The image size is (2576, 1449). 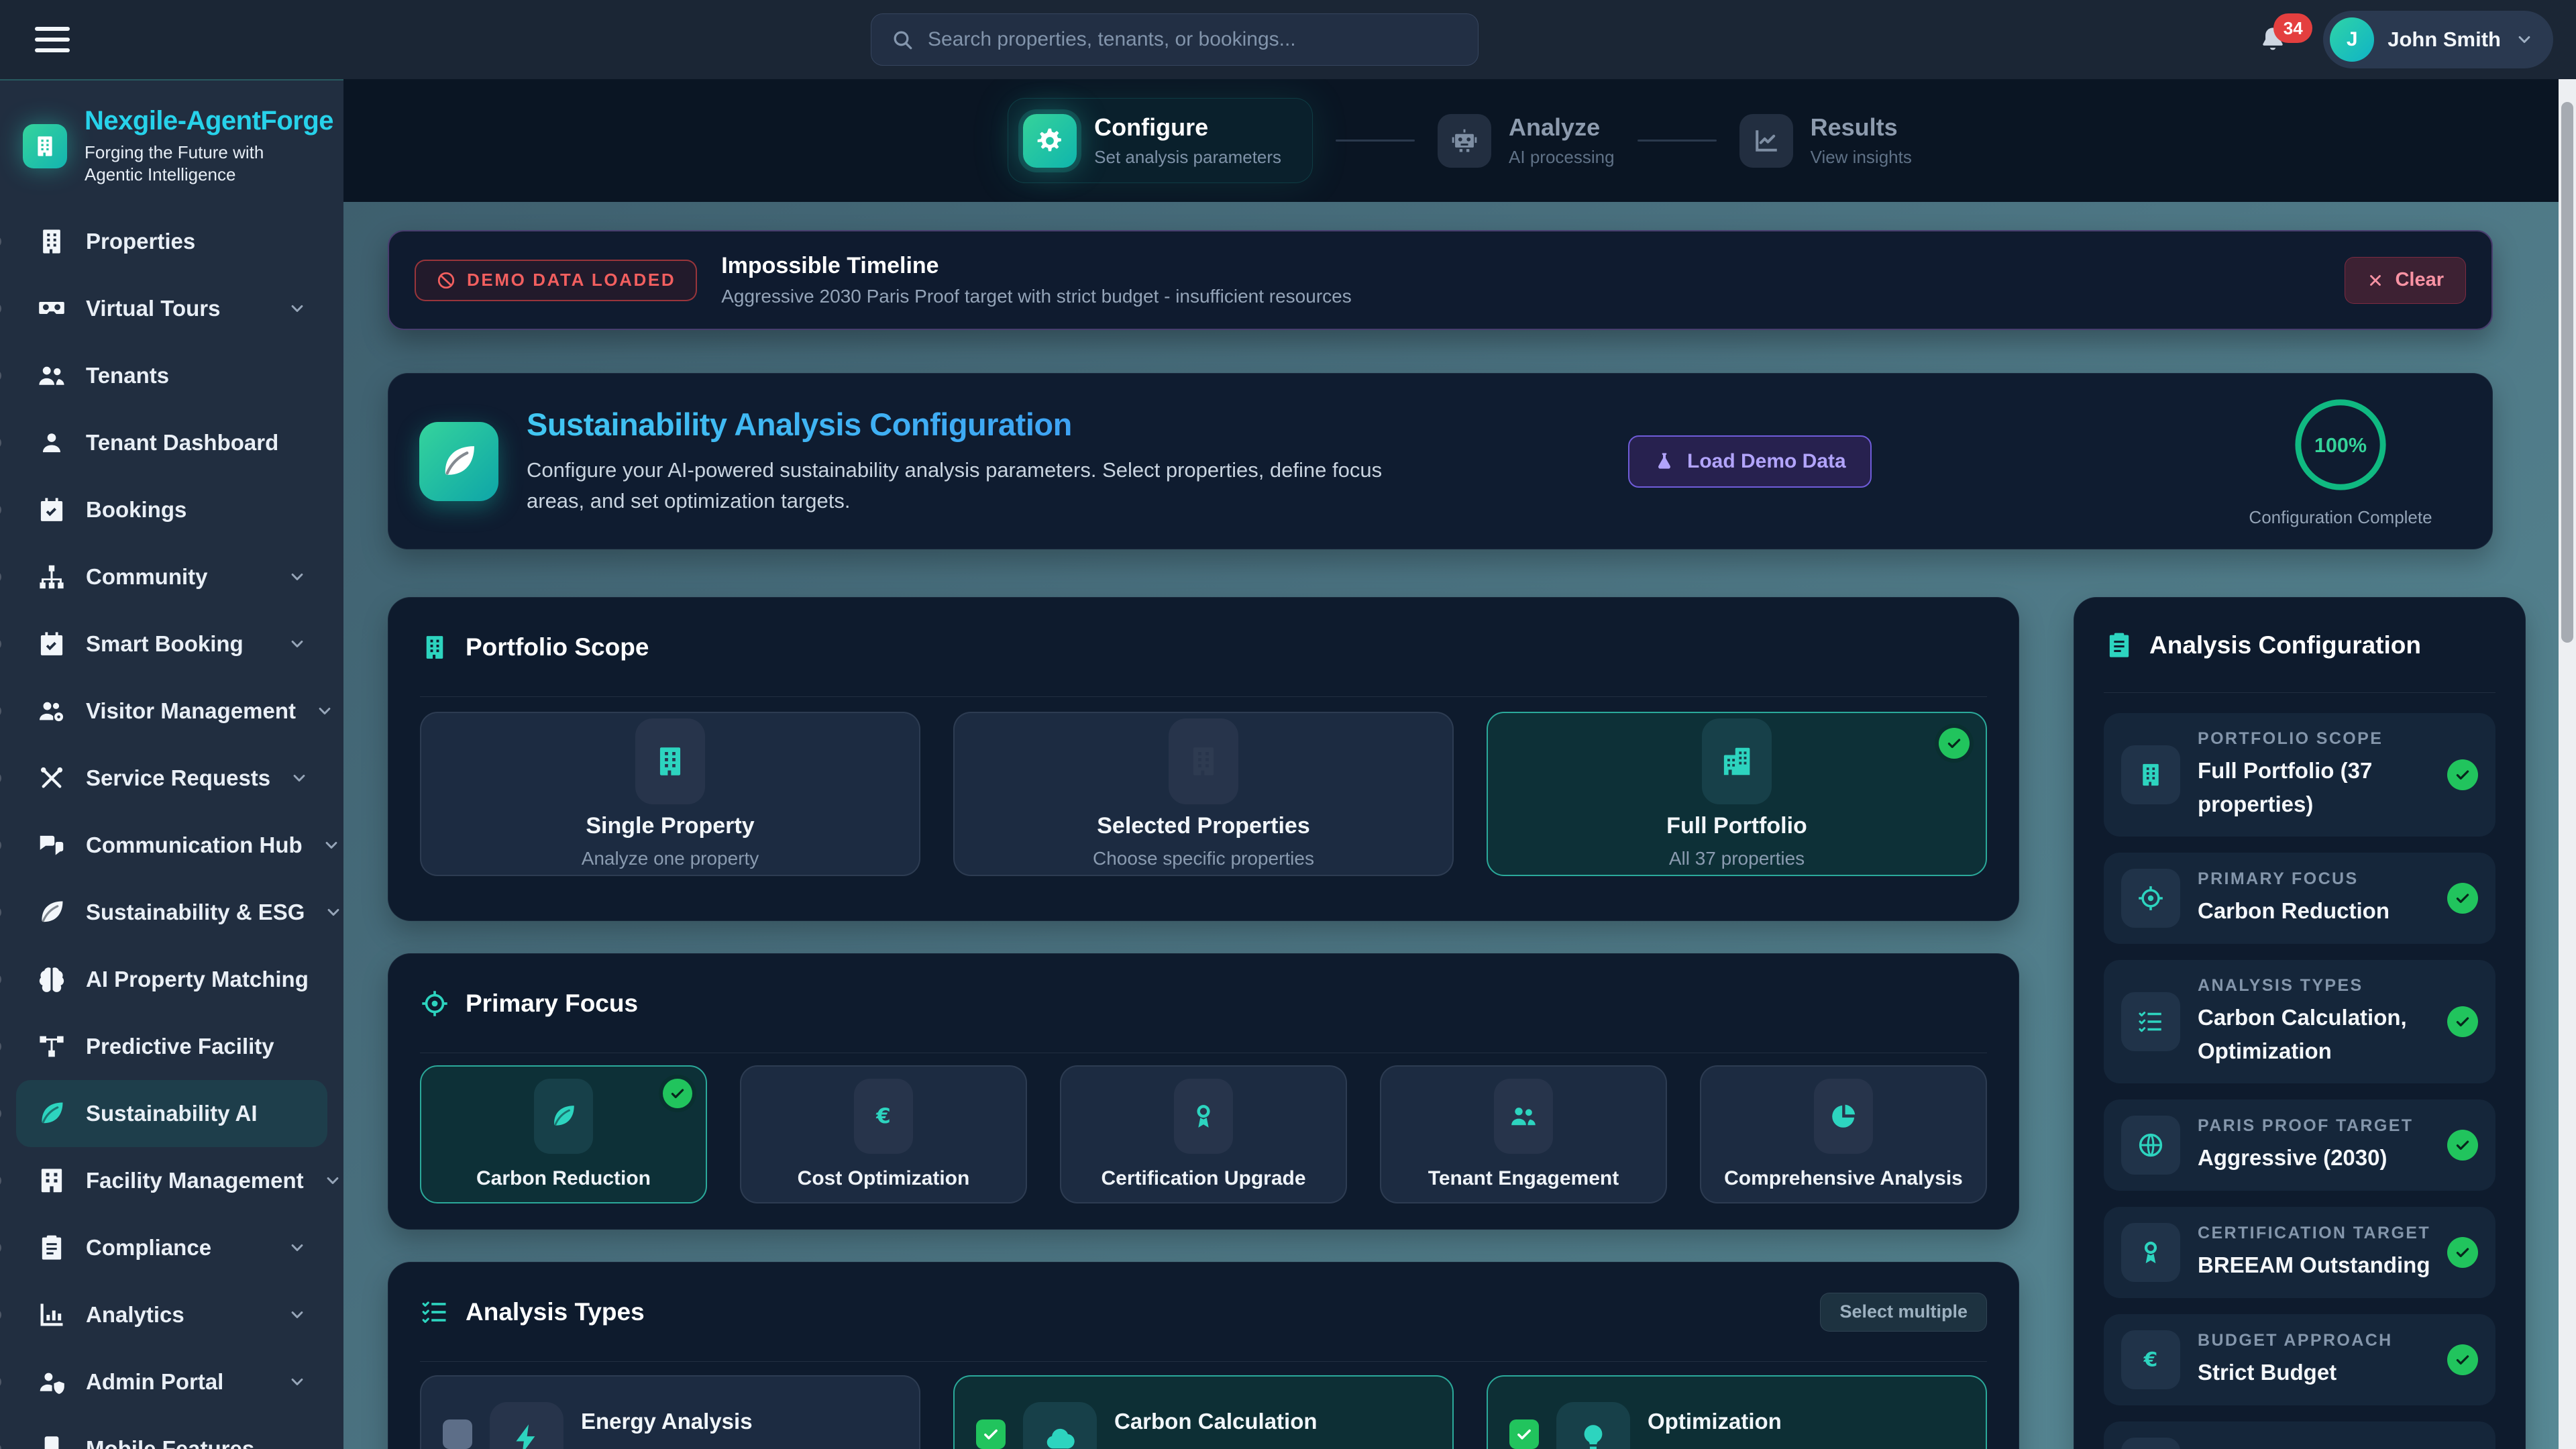 I want to click on sidebar-item-properties: Properties, so click(x=171, y=241).